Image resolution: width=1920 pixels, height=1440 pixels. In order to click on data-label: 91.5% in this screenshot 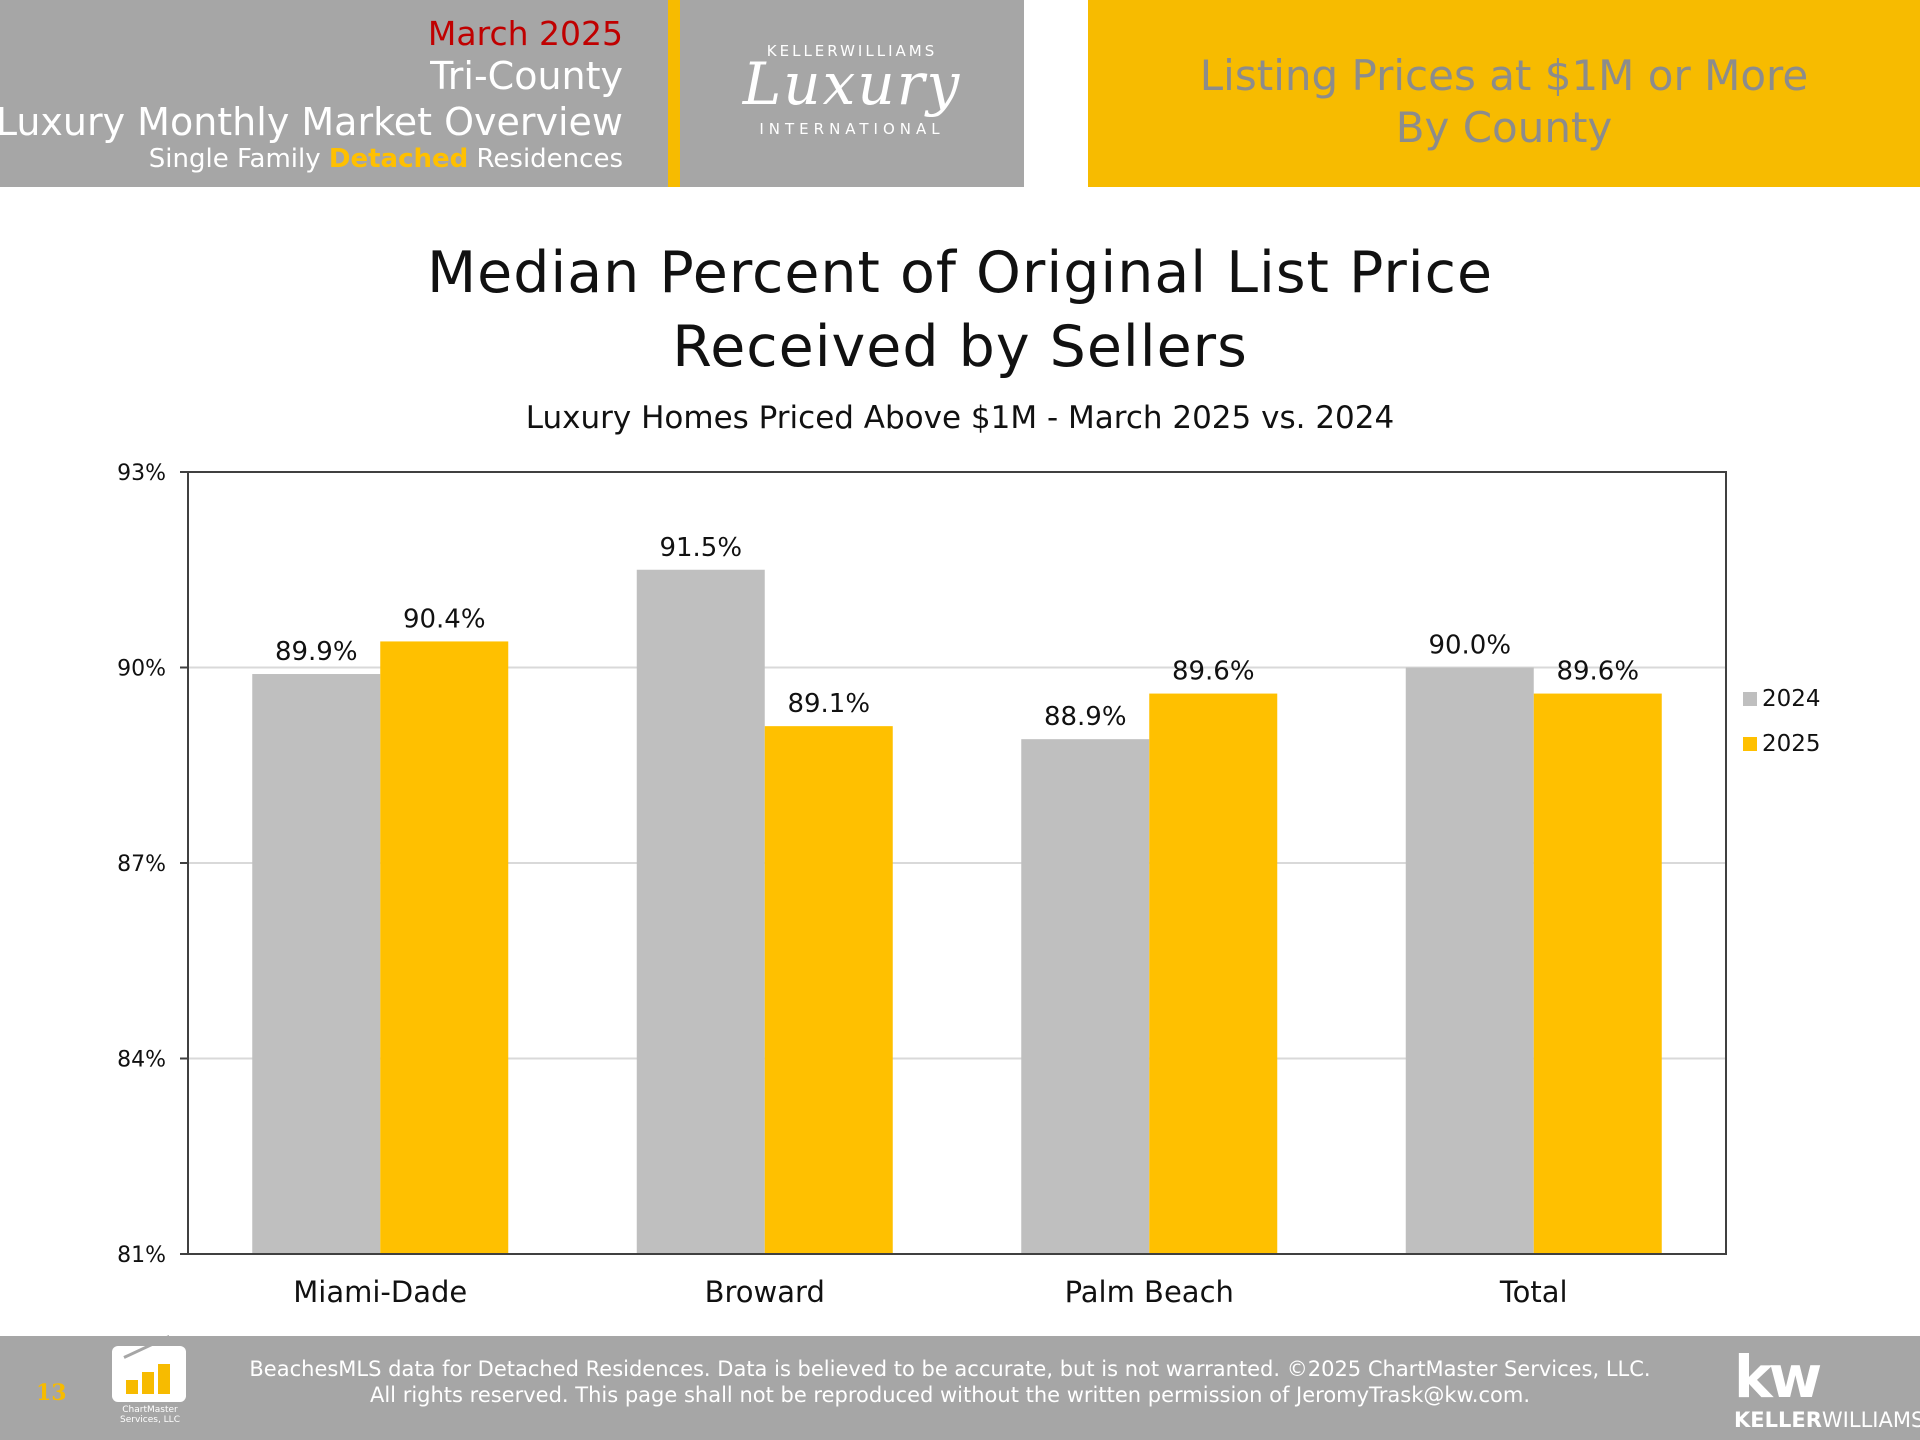, I will do `click(700, 548)`.